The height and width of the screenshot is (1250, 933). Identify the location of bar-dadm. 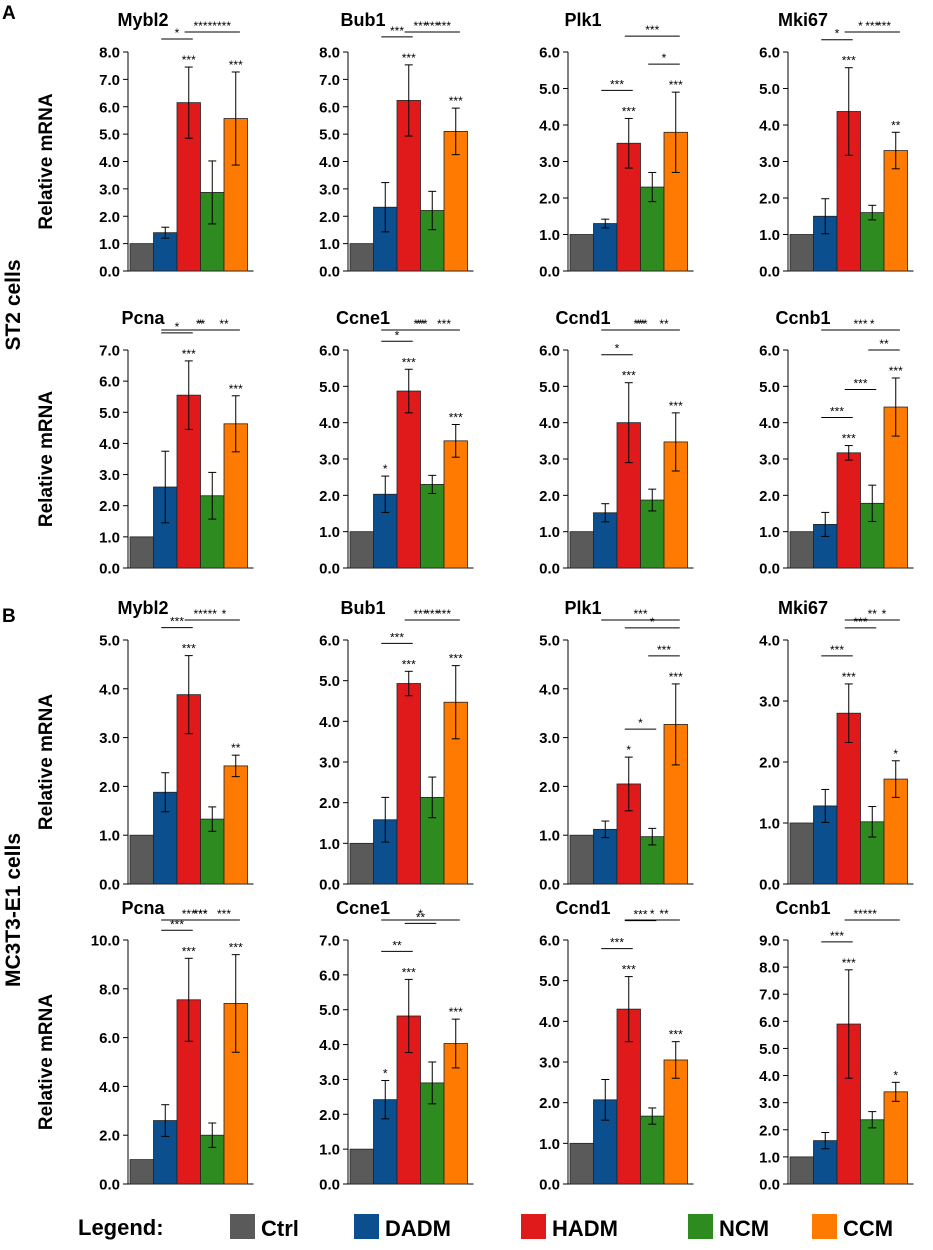
(605, 247).